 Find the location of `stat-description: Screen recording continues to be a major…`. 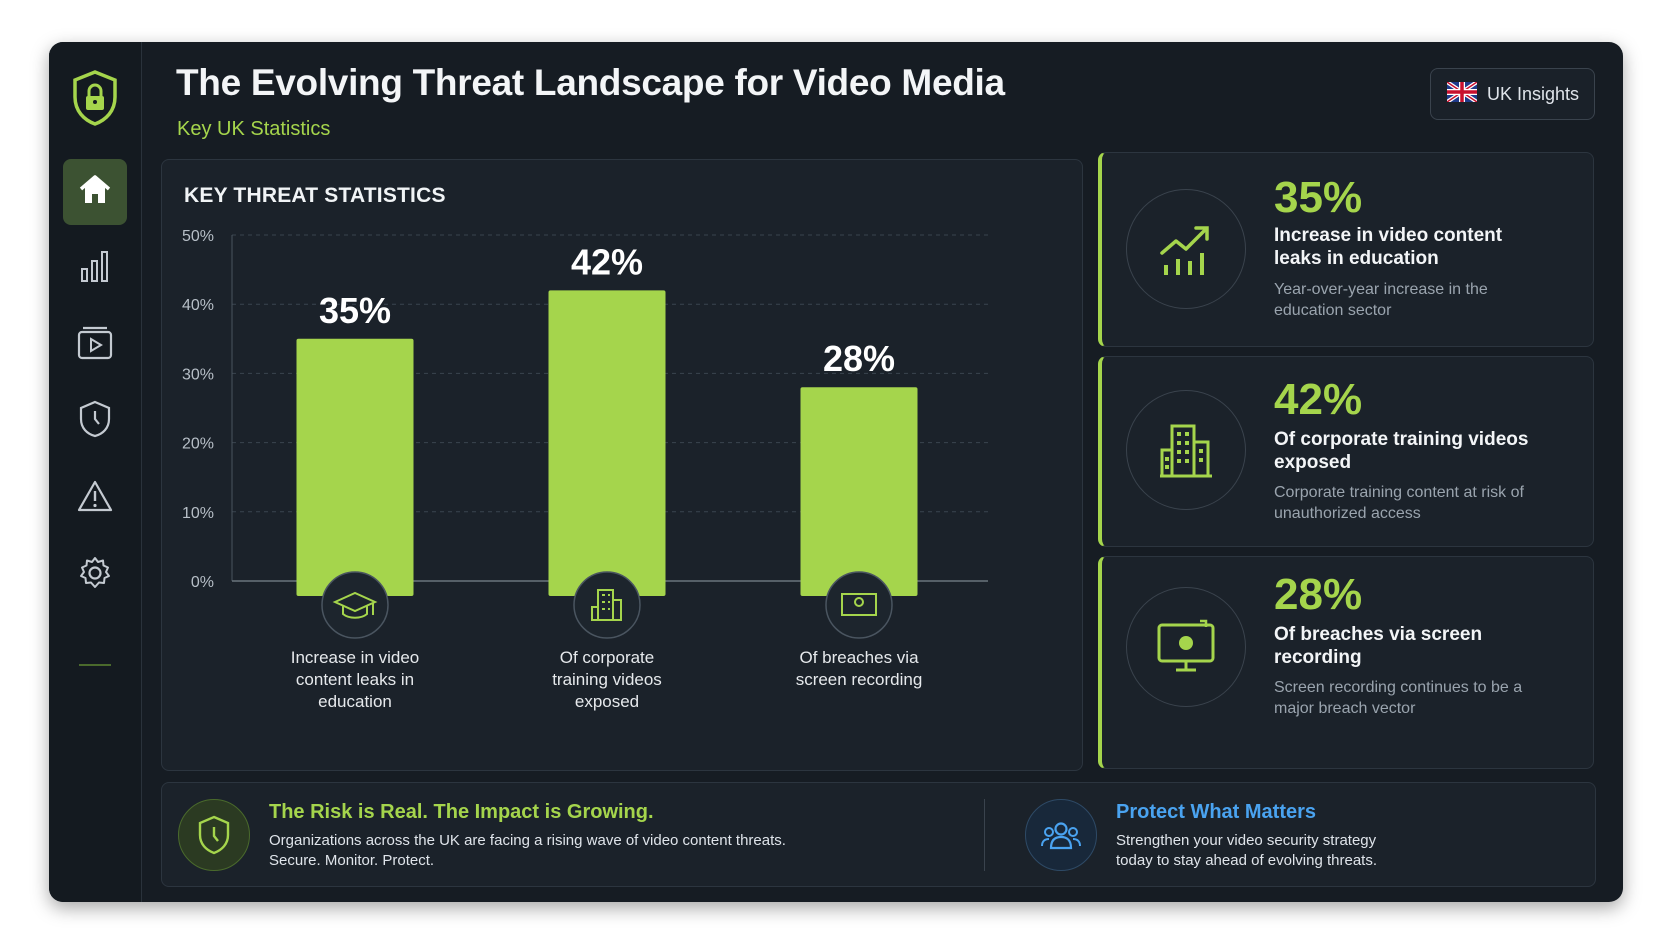

stat-description: Screen recording continues to be a major… is located at coordinates (1398, 698).